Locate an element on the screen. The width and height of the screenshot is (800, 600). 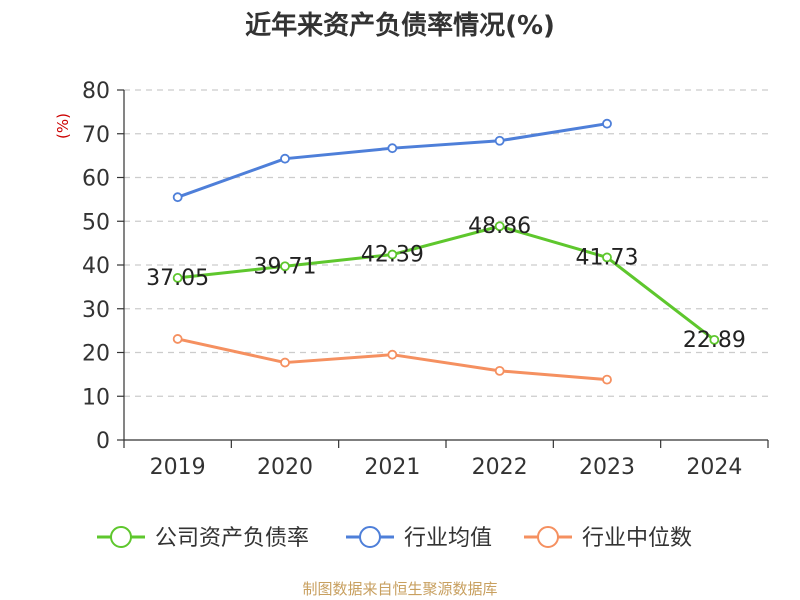
legend-label: 行业中位数 is located at coordinates (637, 538).